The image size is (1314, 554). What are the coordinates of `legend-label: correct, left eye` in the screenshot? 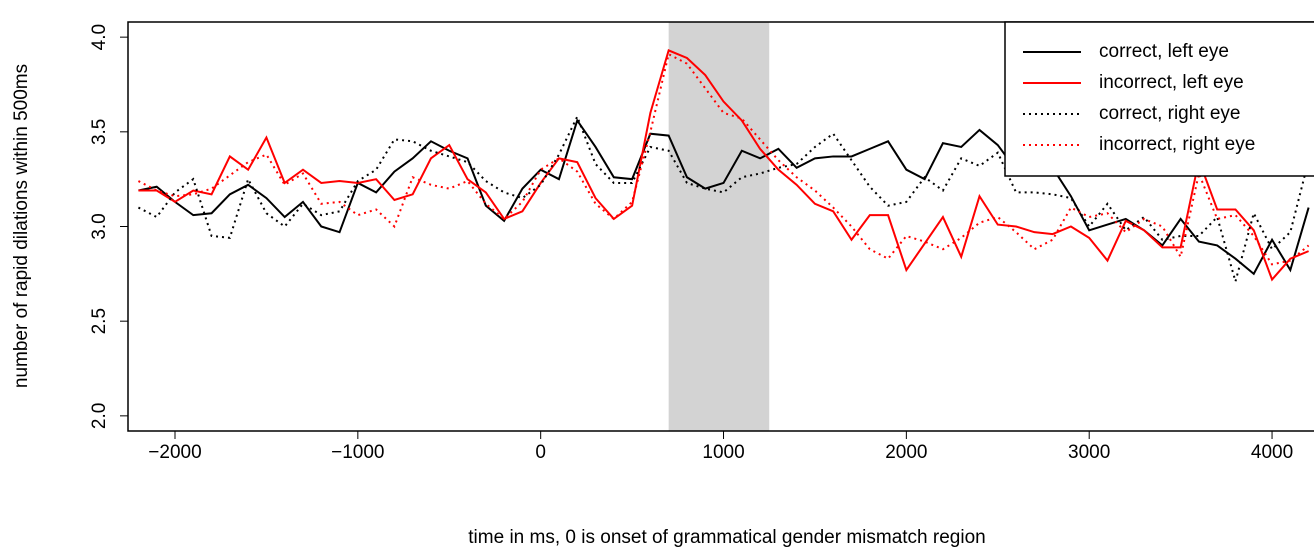 It's located at (1164, 51).